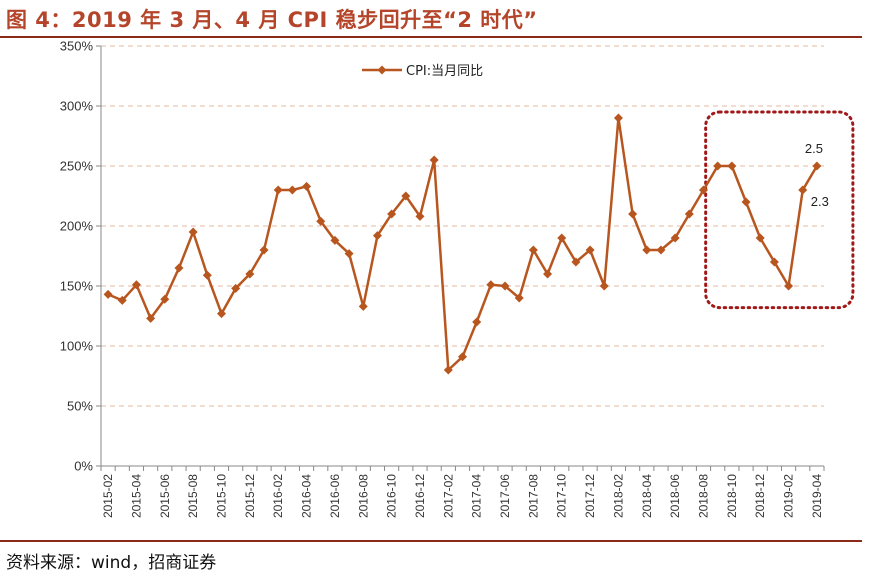 The height and width of the screenshot is (583, 882). I want to click on x-tick-label: 2016-10, so click(392, 496).